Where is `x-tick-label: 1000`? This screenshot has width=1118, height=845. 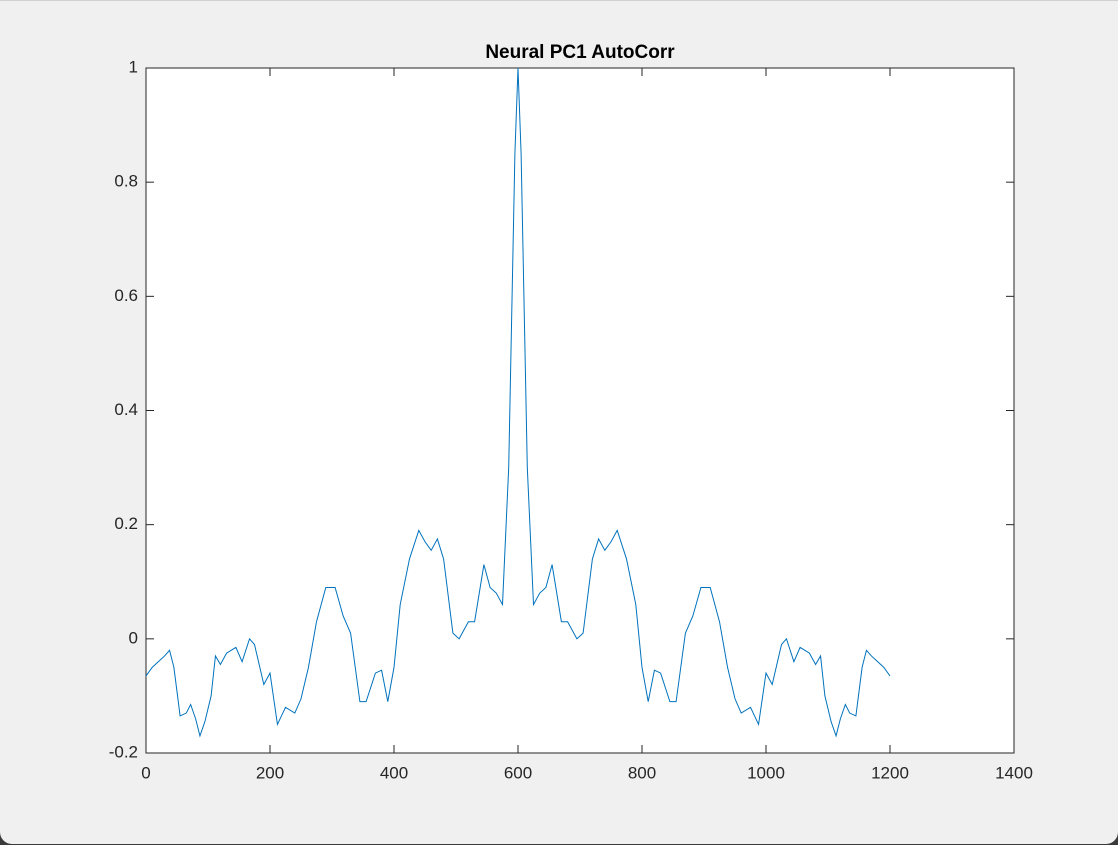
x-tick-label: 1000 is located at coordinates (766, 772).